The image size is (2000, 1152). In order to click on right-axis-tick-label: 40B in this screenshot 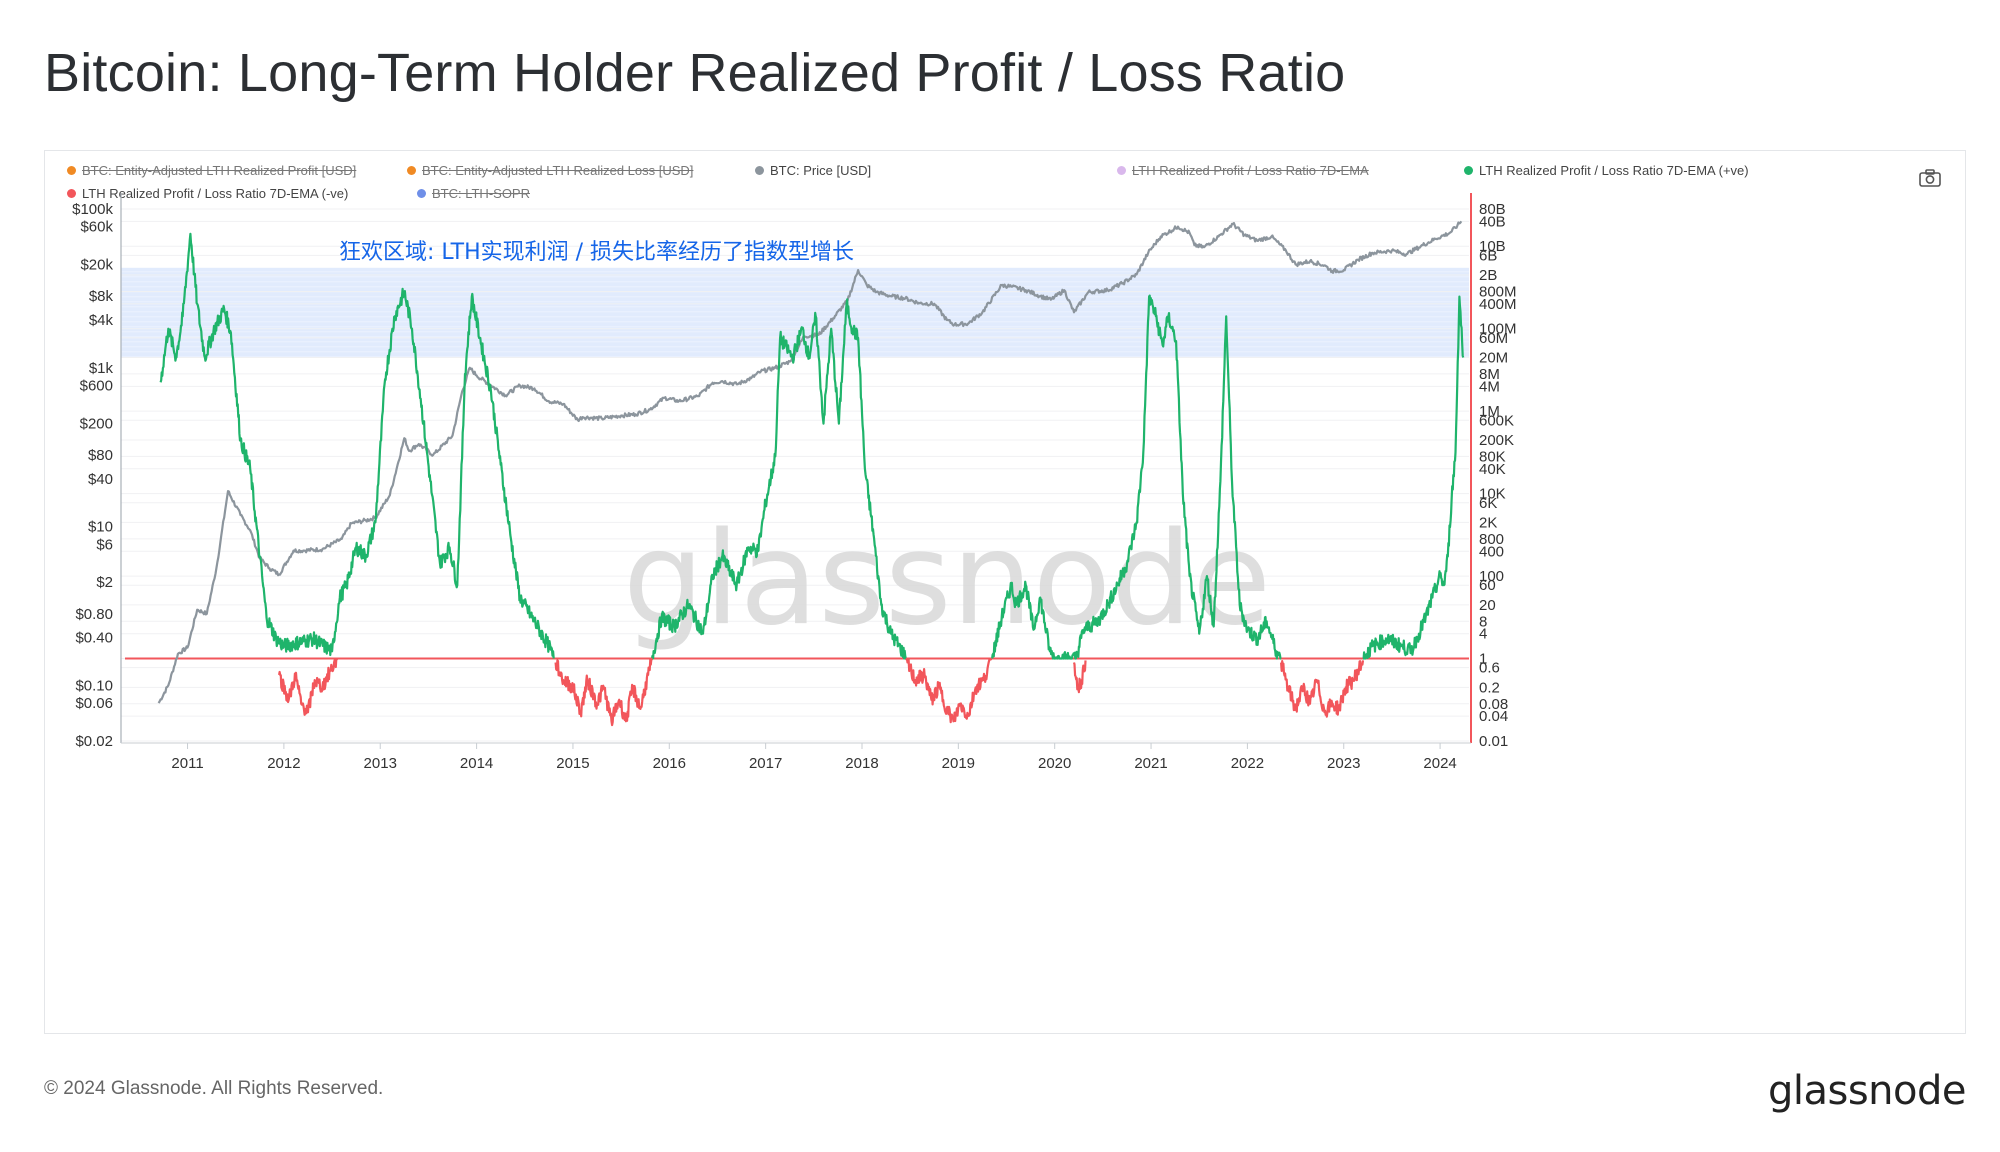, I will do `click(1492, 221)`.